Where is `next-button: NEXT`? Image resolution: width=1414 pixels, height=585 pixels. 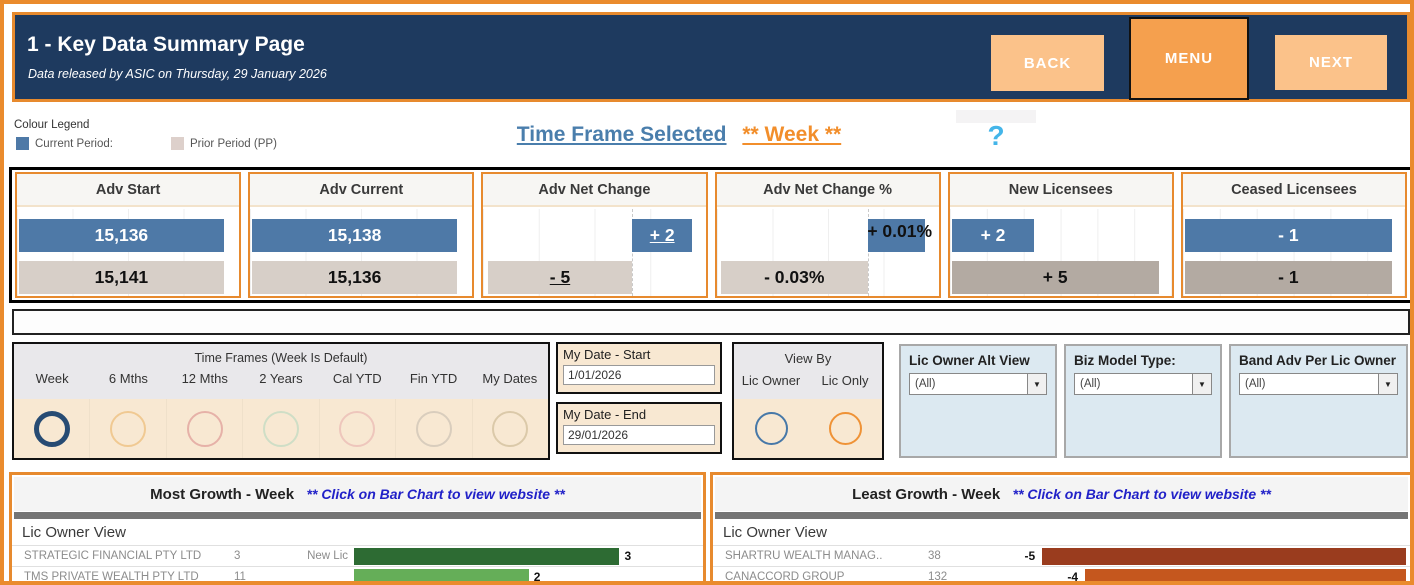
next-button: NEXT is located at coordinates (1331, 62).